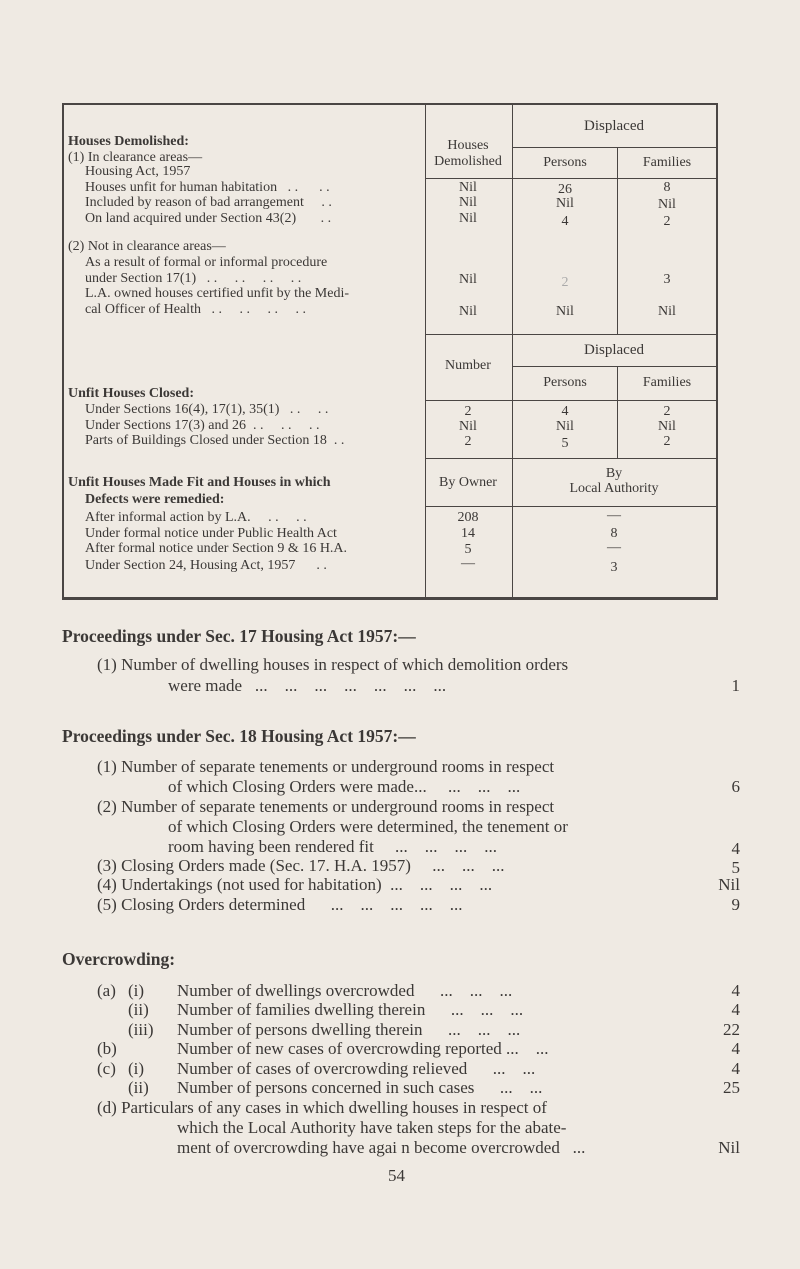  Describe the element at coordinates (206, 565) in the screenshot. I see `row-label: Under Section 24, Housing Act, 1957 . .` at that location.